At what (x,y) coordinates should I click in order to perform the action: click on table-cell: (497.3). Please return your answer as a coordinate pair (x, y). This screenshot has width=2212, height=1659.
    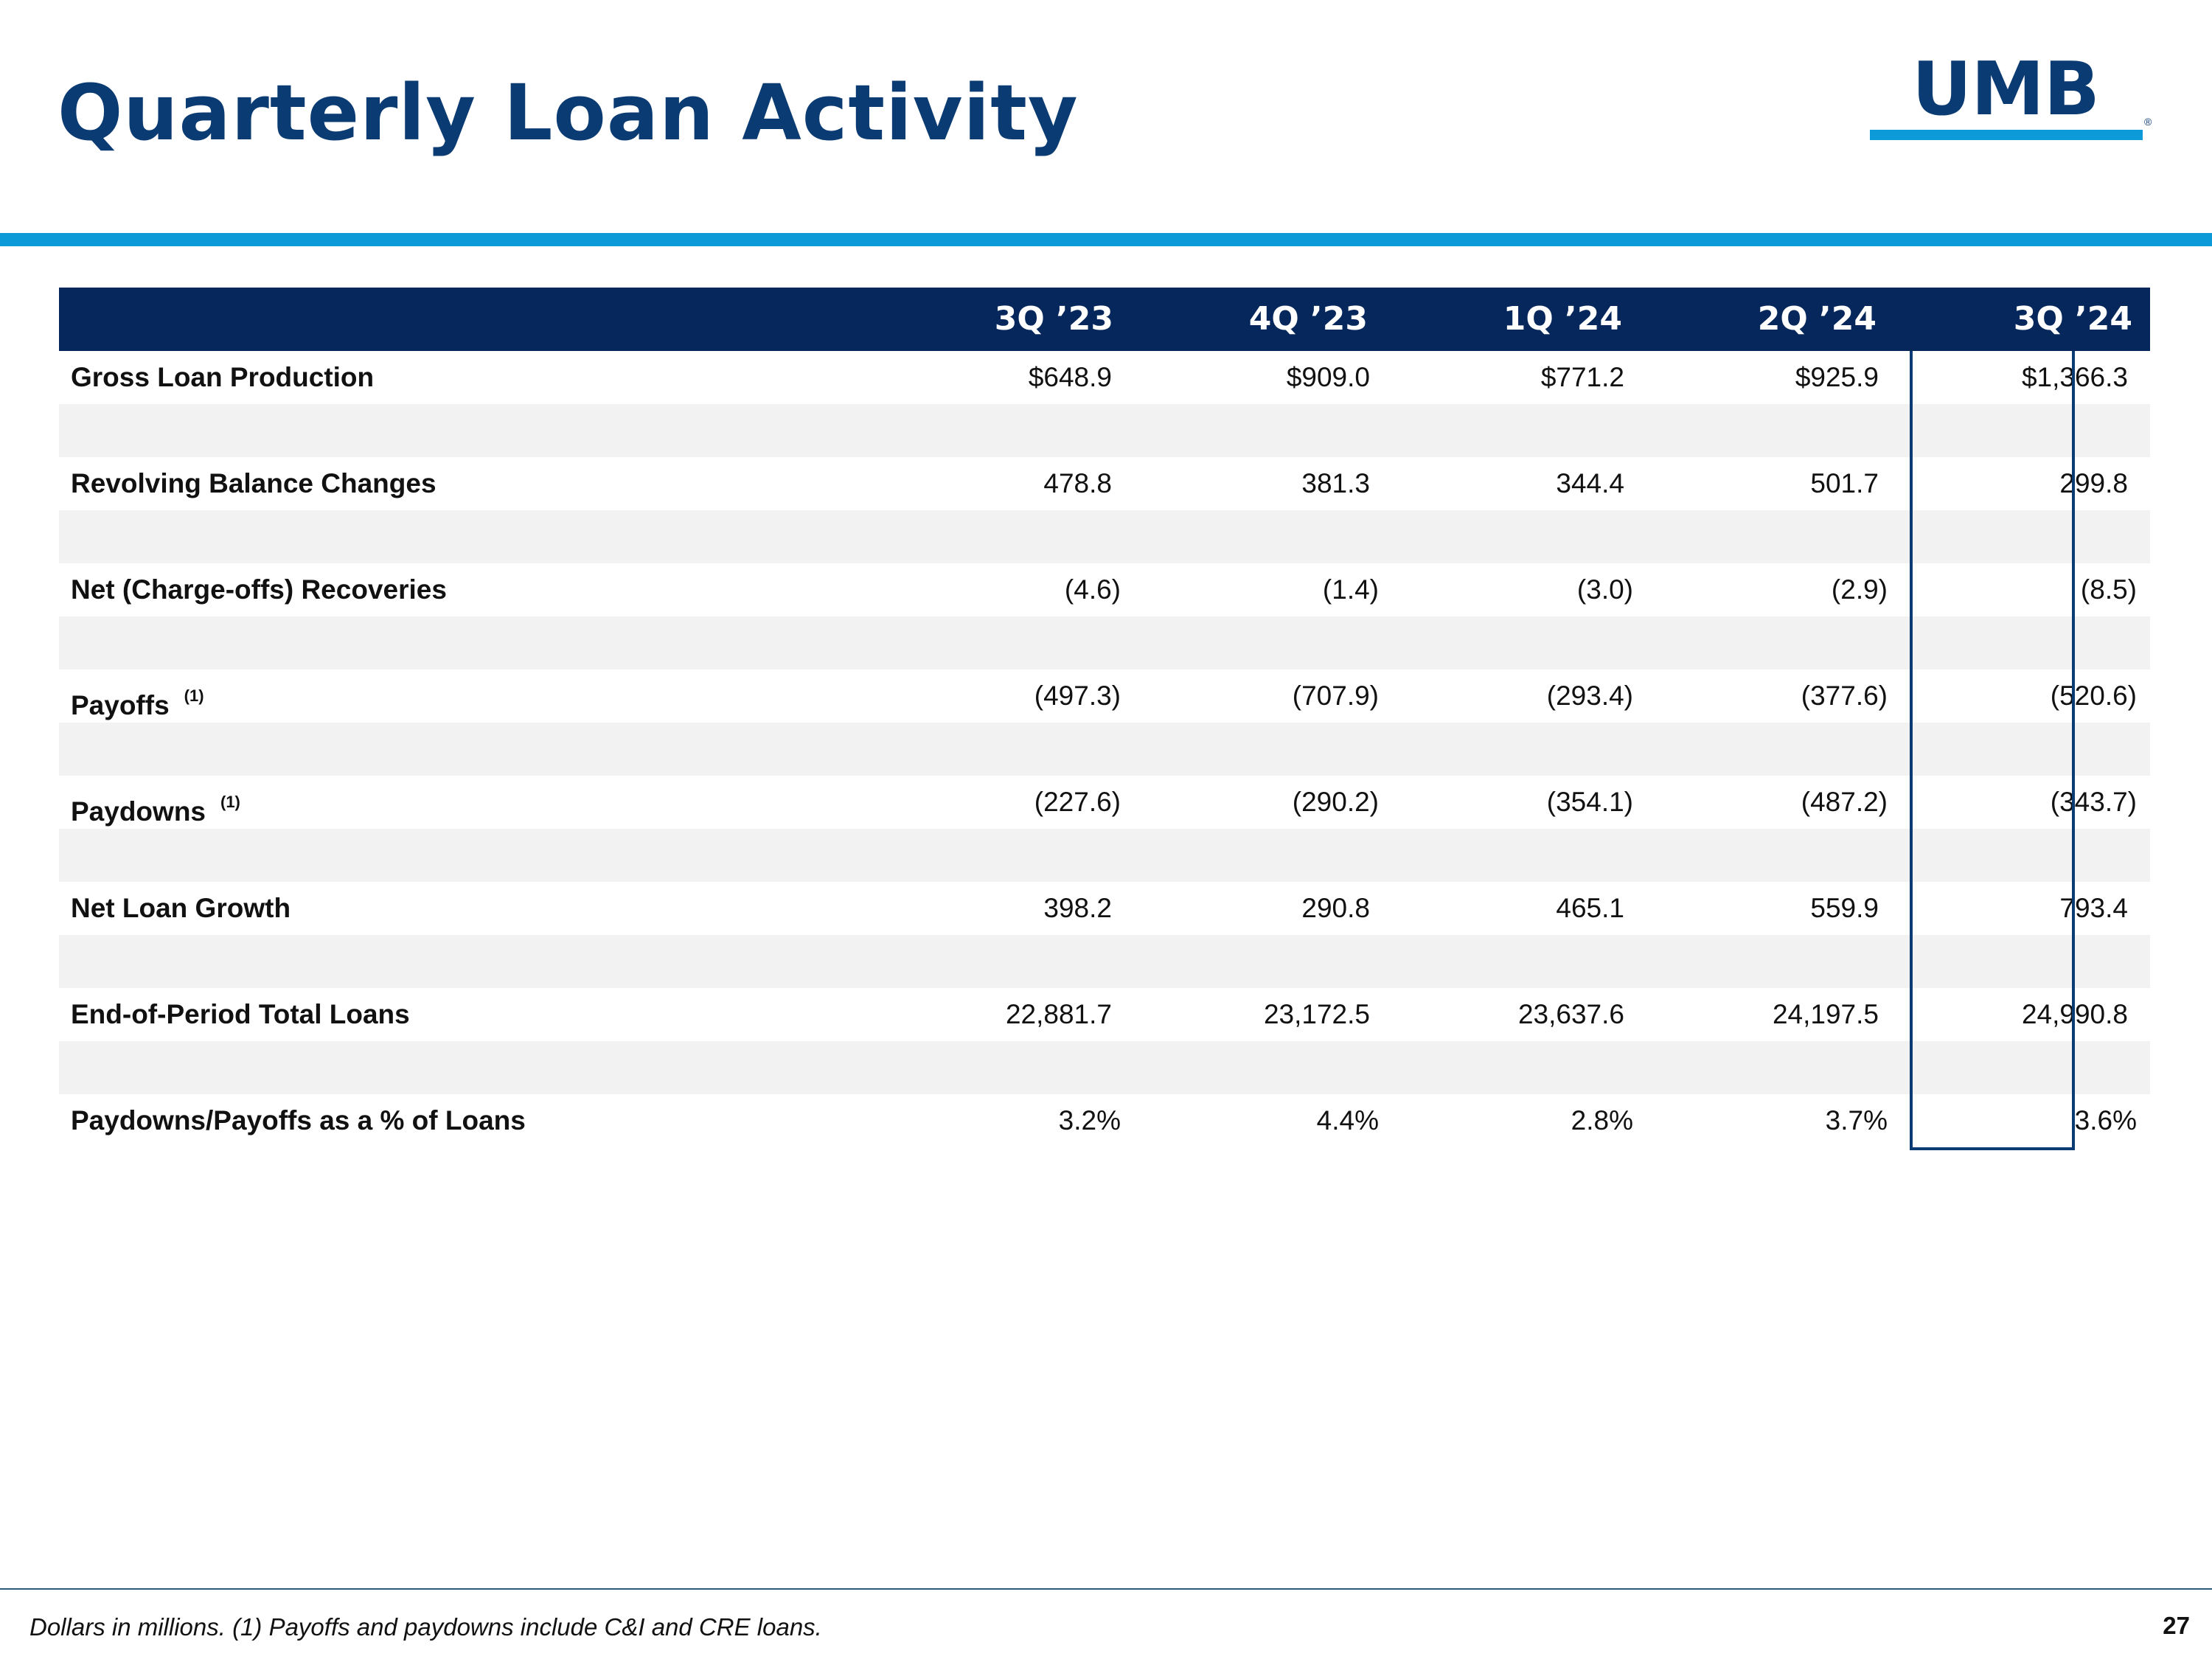
    Looking at the image, I should click on (1077, 696).